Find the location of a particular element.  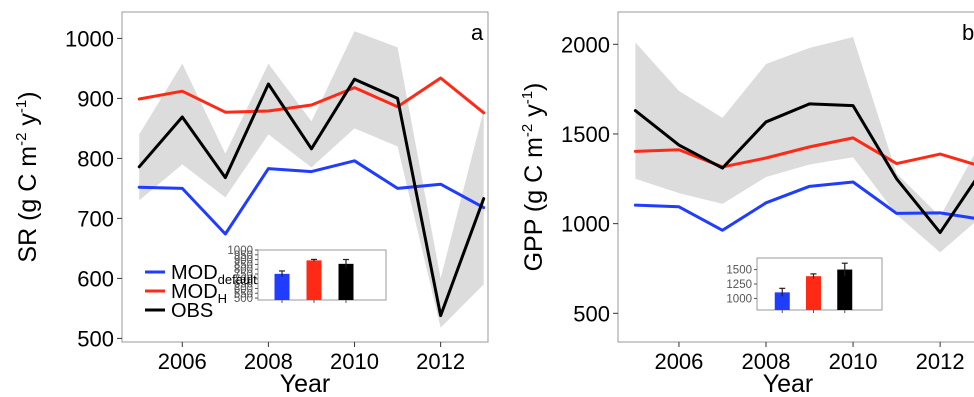

y-tick-label: 600 is located at coordinates (95, 278).